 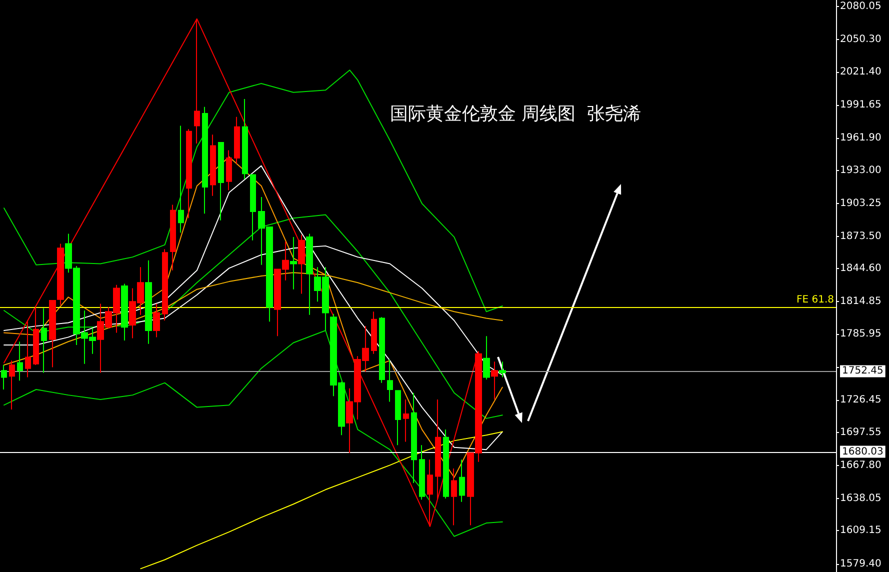 I want to click on y-tick-label: 1814.85, so click(x=861, y=302).